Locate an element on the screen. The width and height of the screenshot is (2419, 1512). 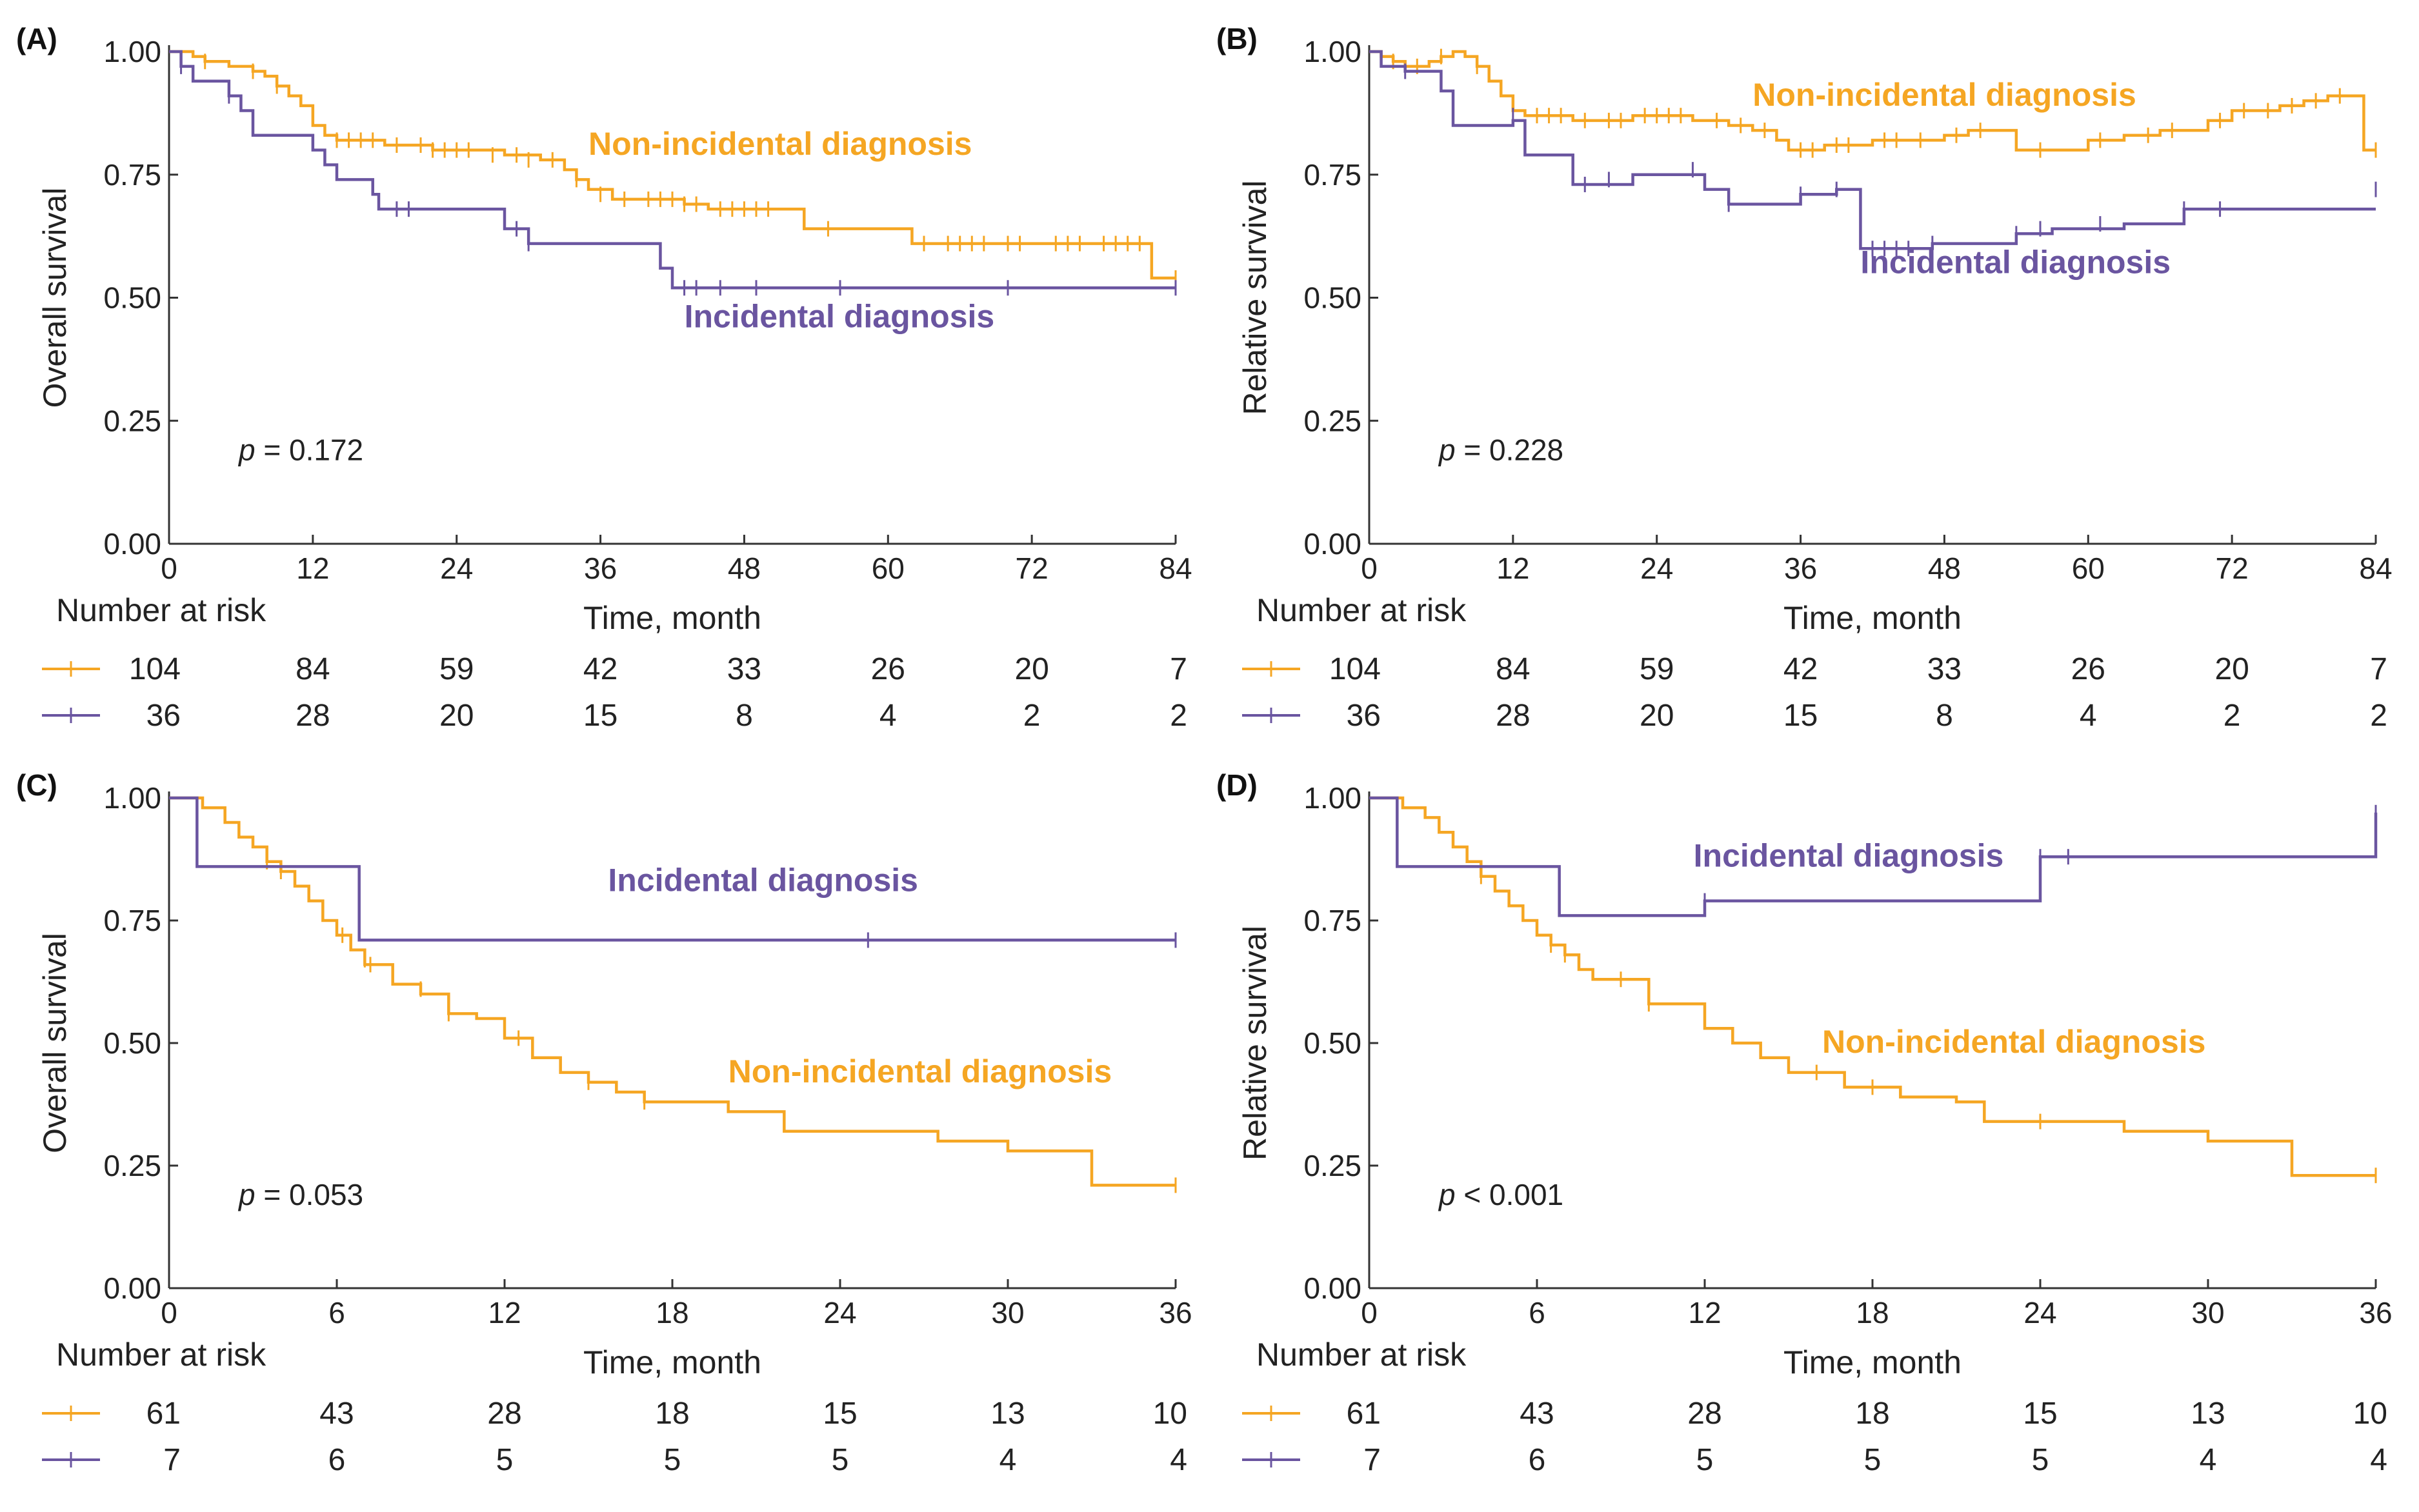
risk-count: 26 is located at coordinates (2088, 669).